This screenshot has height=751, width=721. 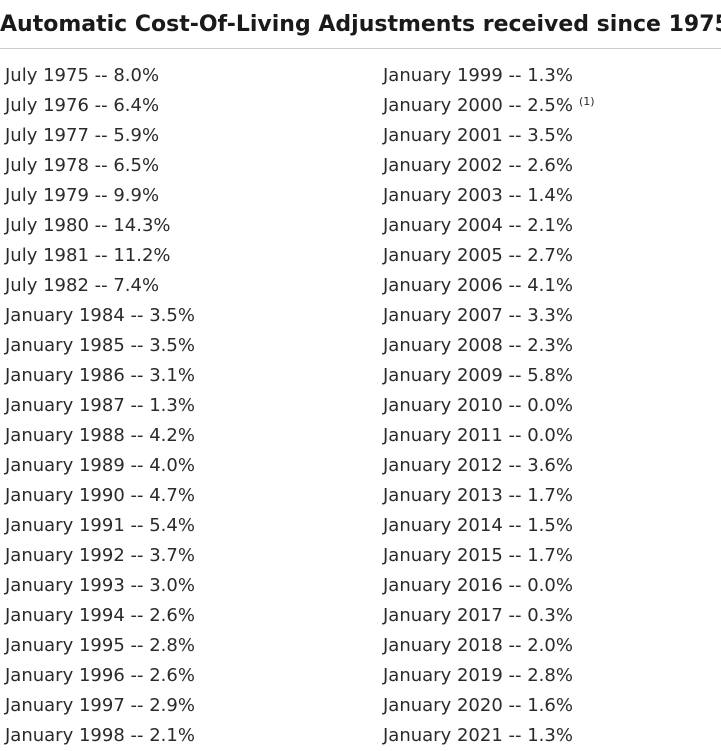 I want to click on entry: January 2004 -- 2.1%, so click(x=478, y=226).